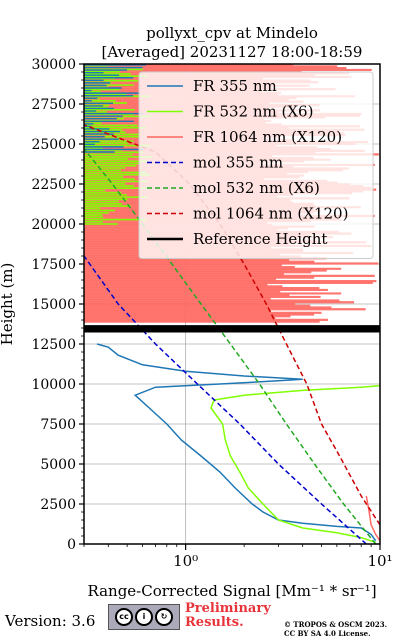 Image resolution: width=400 pixels, height=640 pixels. I want to click on y-tick-label: 27500, so click(53, 105).